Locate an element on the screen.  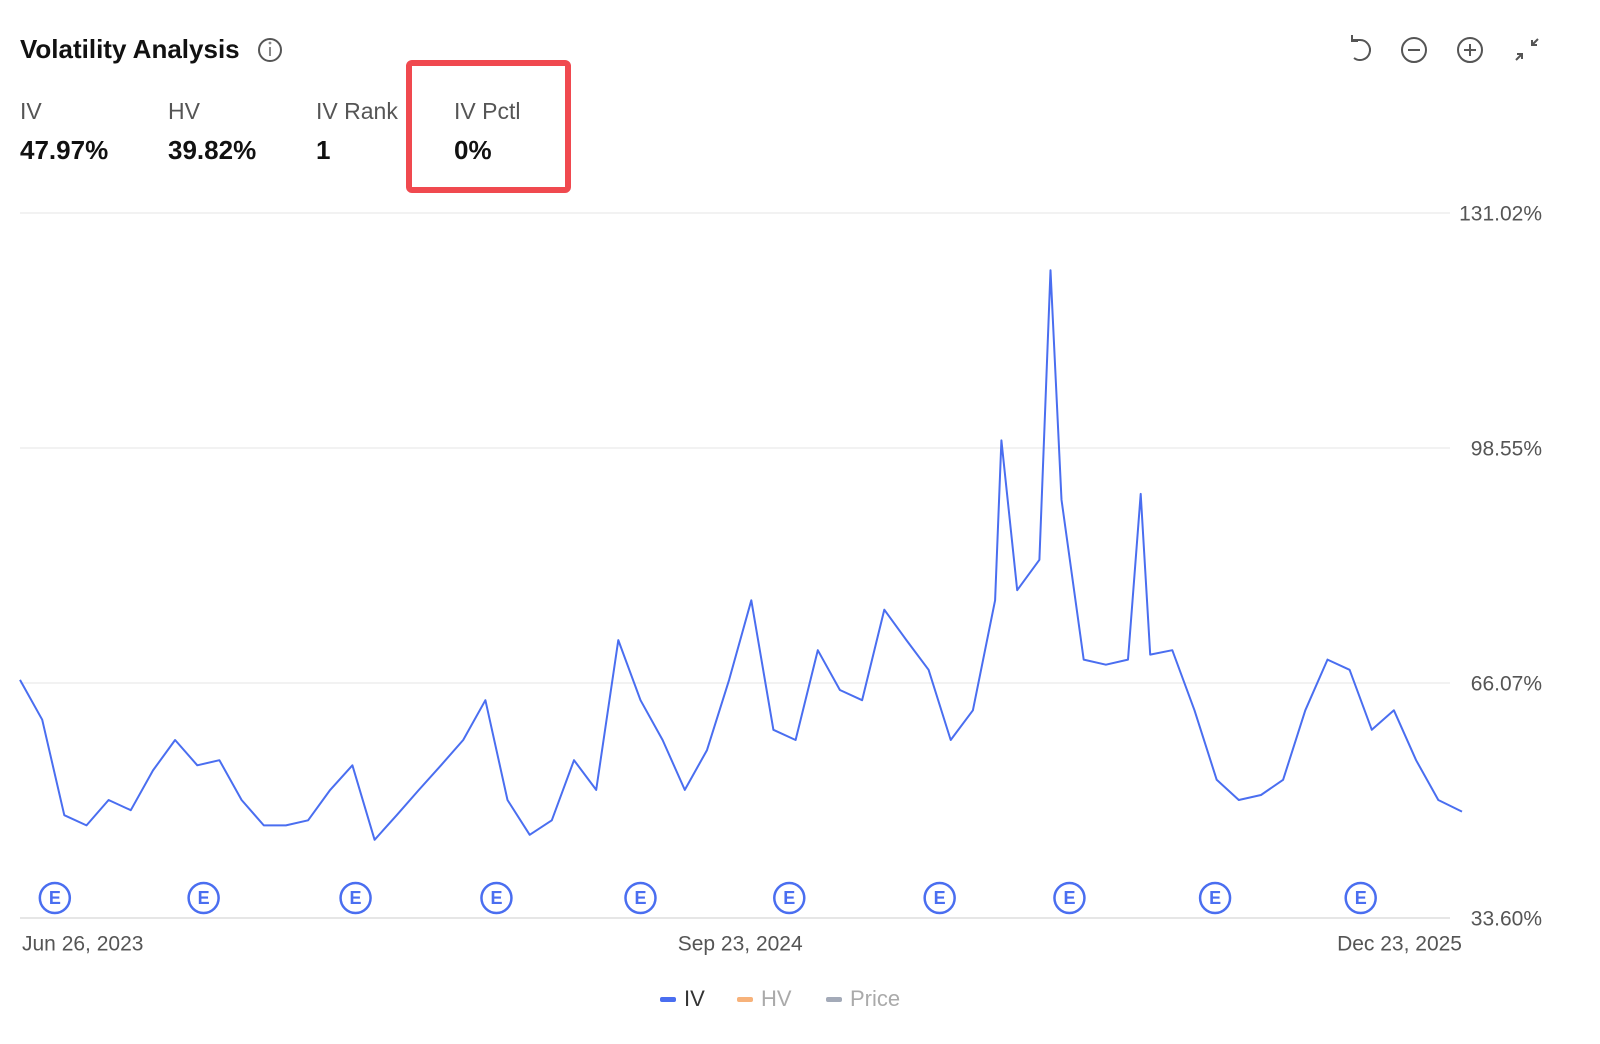
metric-value: 1 is located at coordinates (323, 150).